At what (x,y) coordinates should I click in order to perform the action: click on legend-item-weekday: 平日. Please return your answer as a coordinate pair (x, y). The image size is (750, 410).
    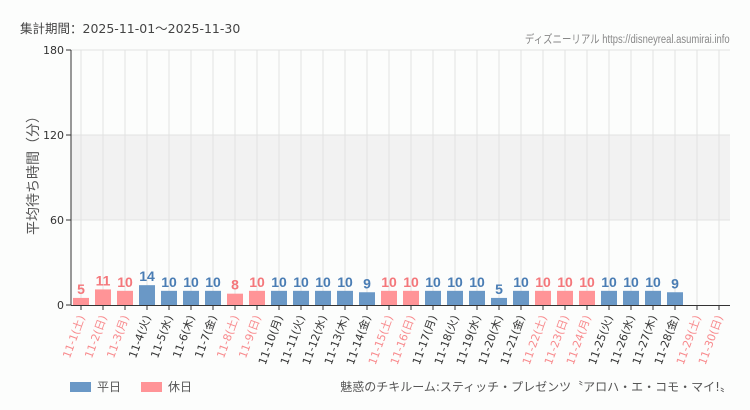
    Looking at the image, I should click on (95, 386).